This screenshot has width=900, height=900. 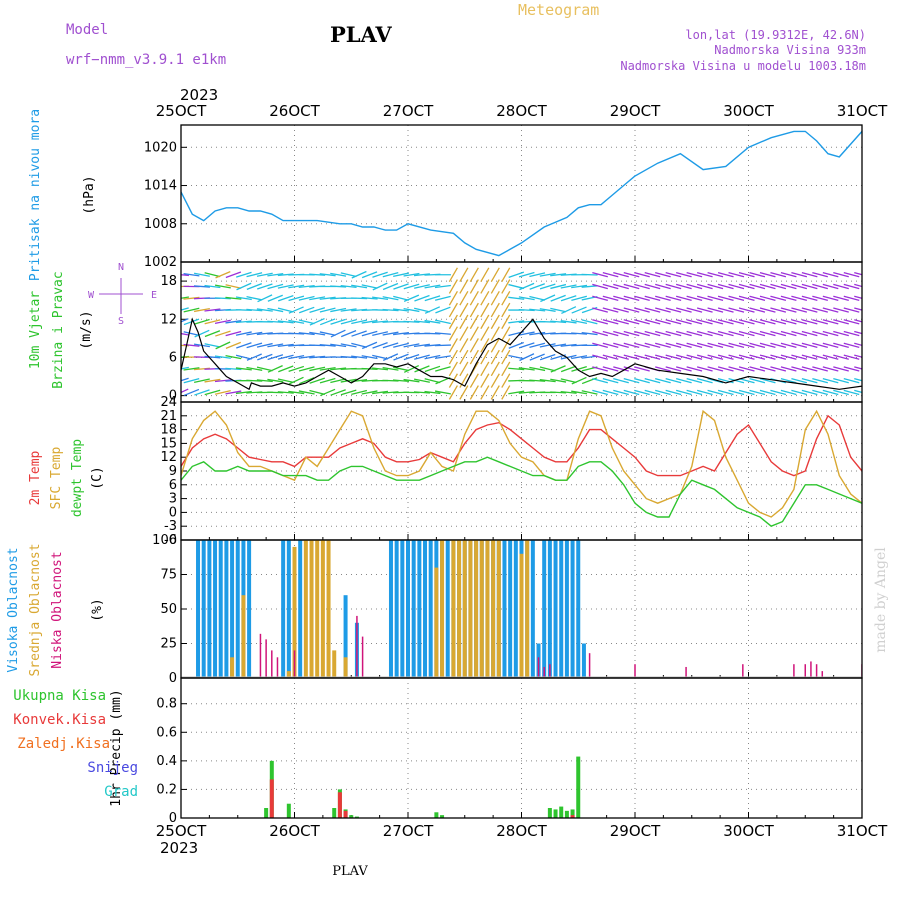 I want to click on x-tick-label-bottom: 26OCT, so click(x=294, y=831).